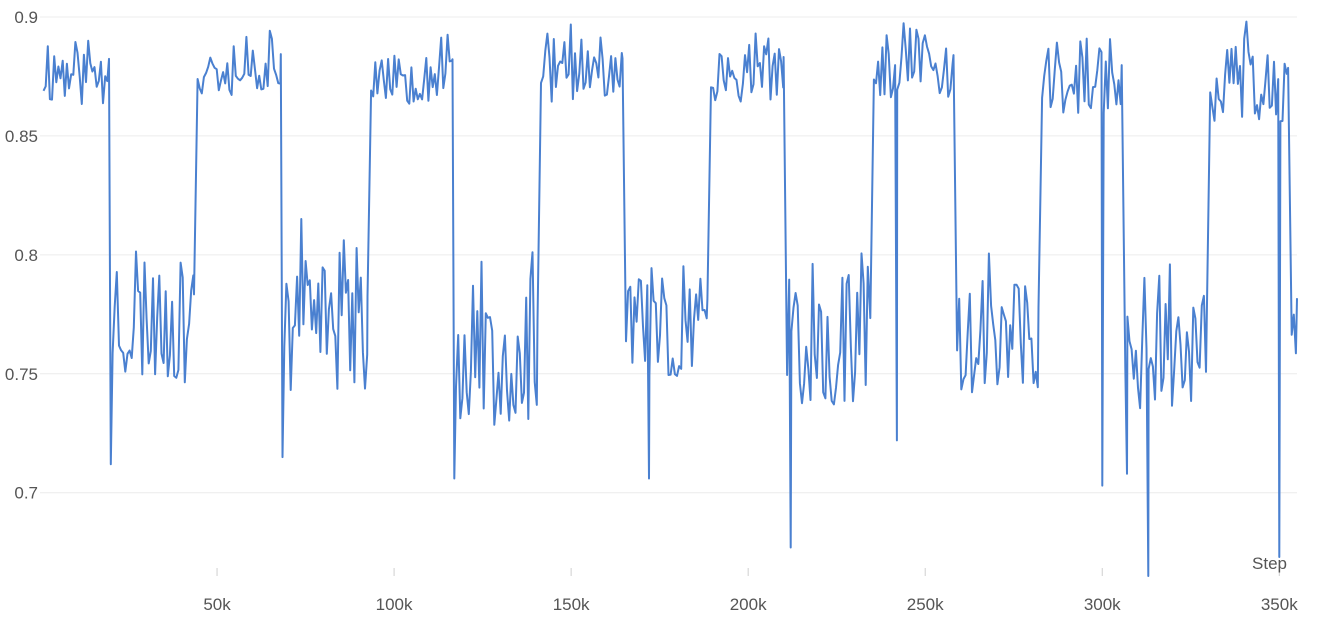  What do you see at coordinates (26, 493) in the screenshot?
I see `y-tick-label: 0.7` at bounding box center [26, 493].